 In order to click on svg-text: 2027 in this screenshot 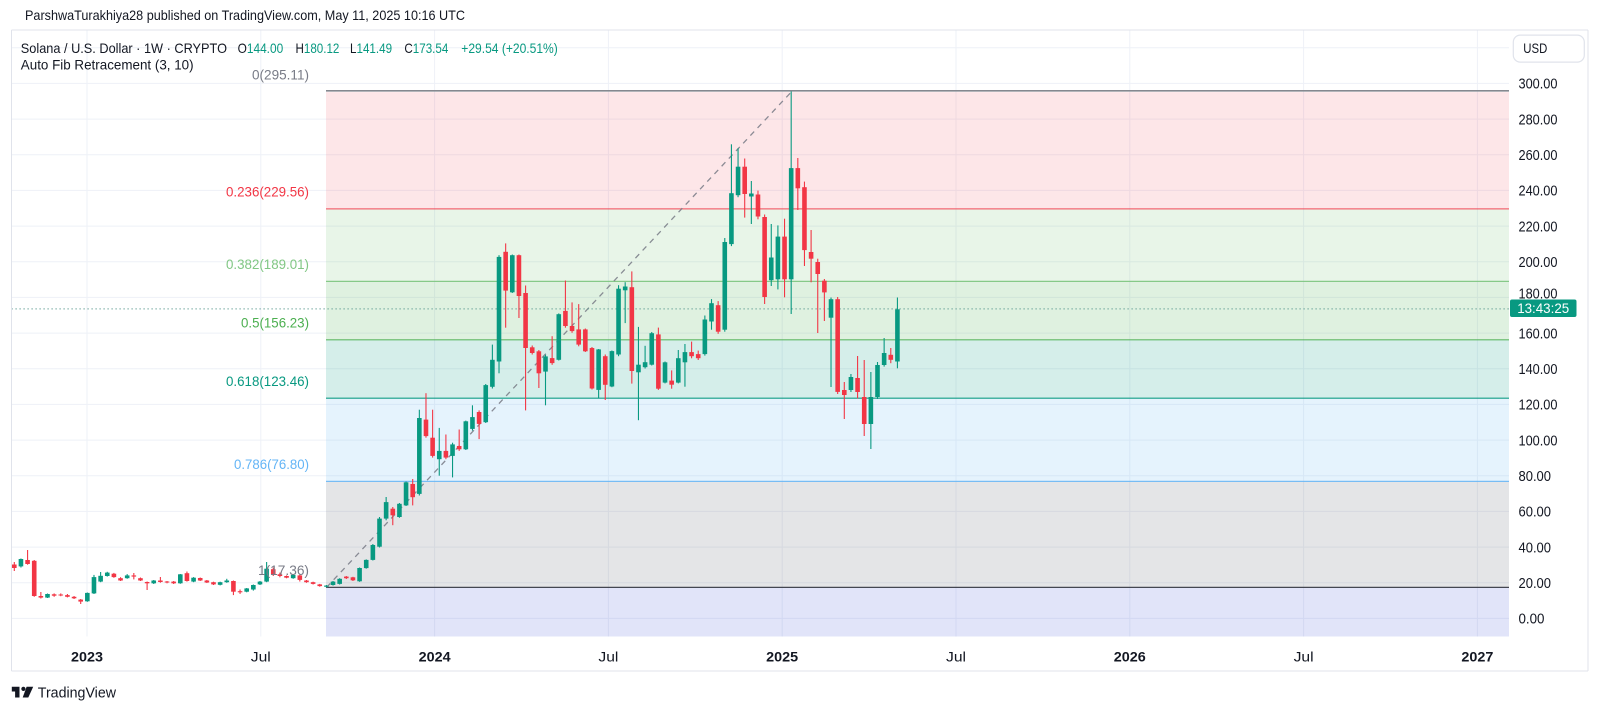, I will do `click(1477, 657)`.